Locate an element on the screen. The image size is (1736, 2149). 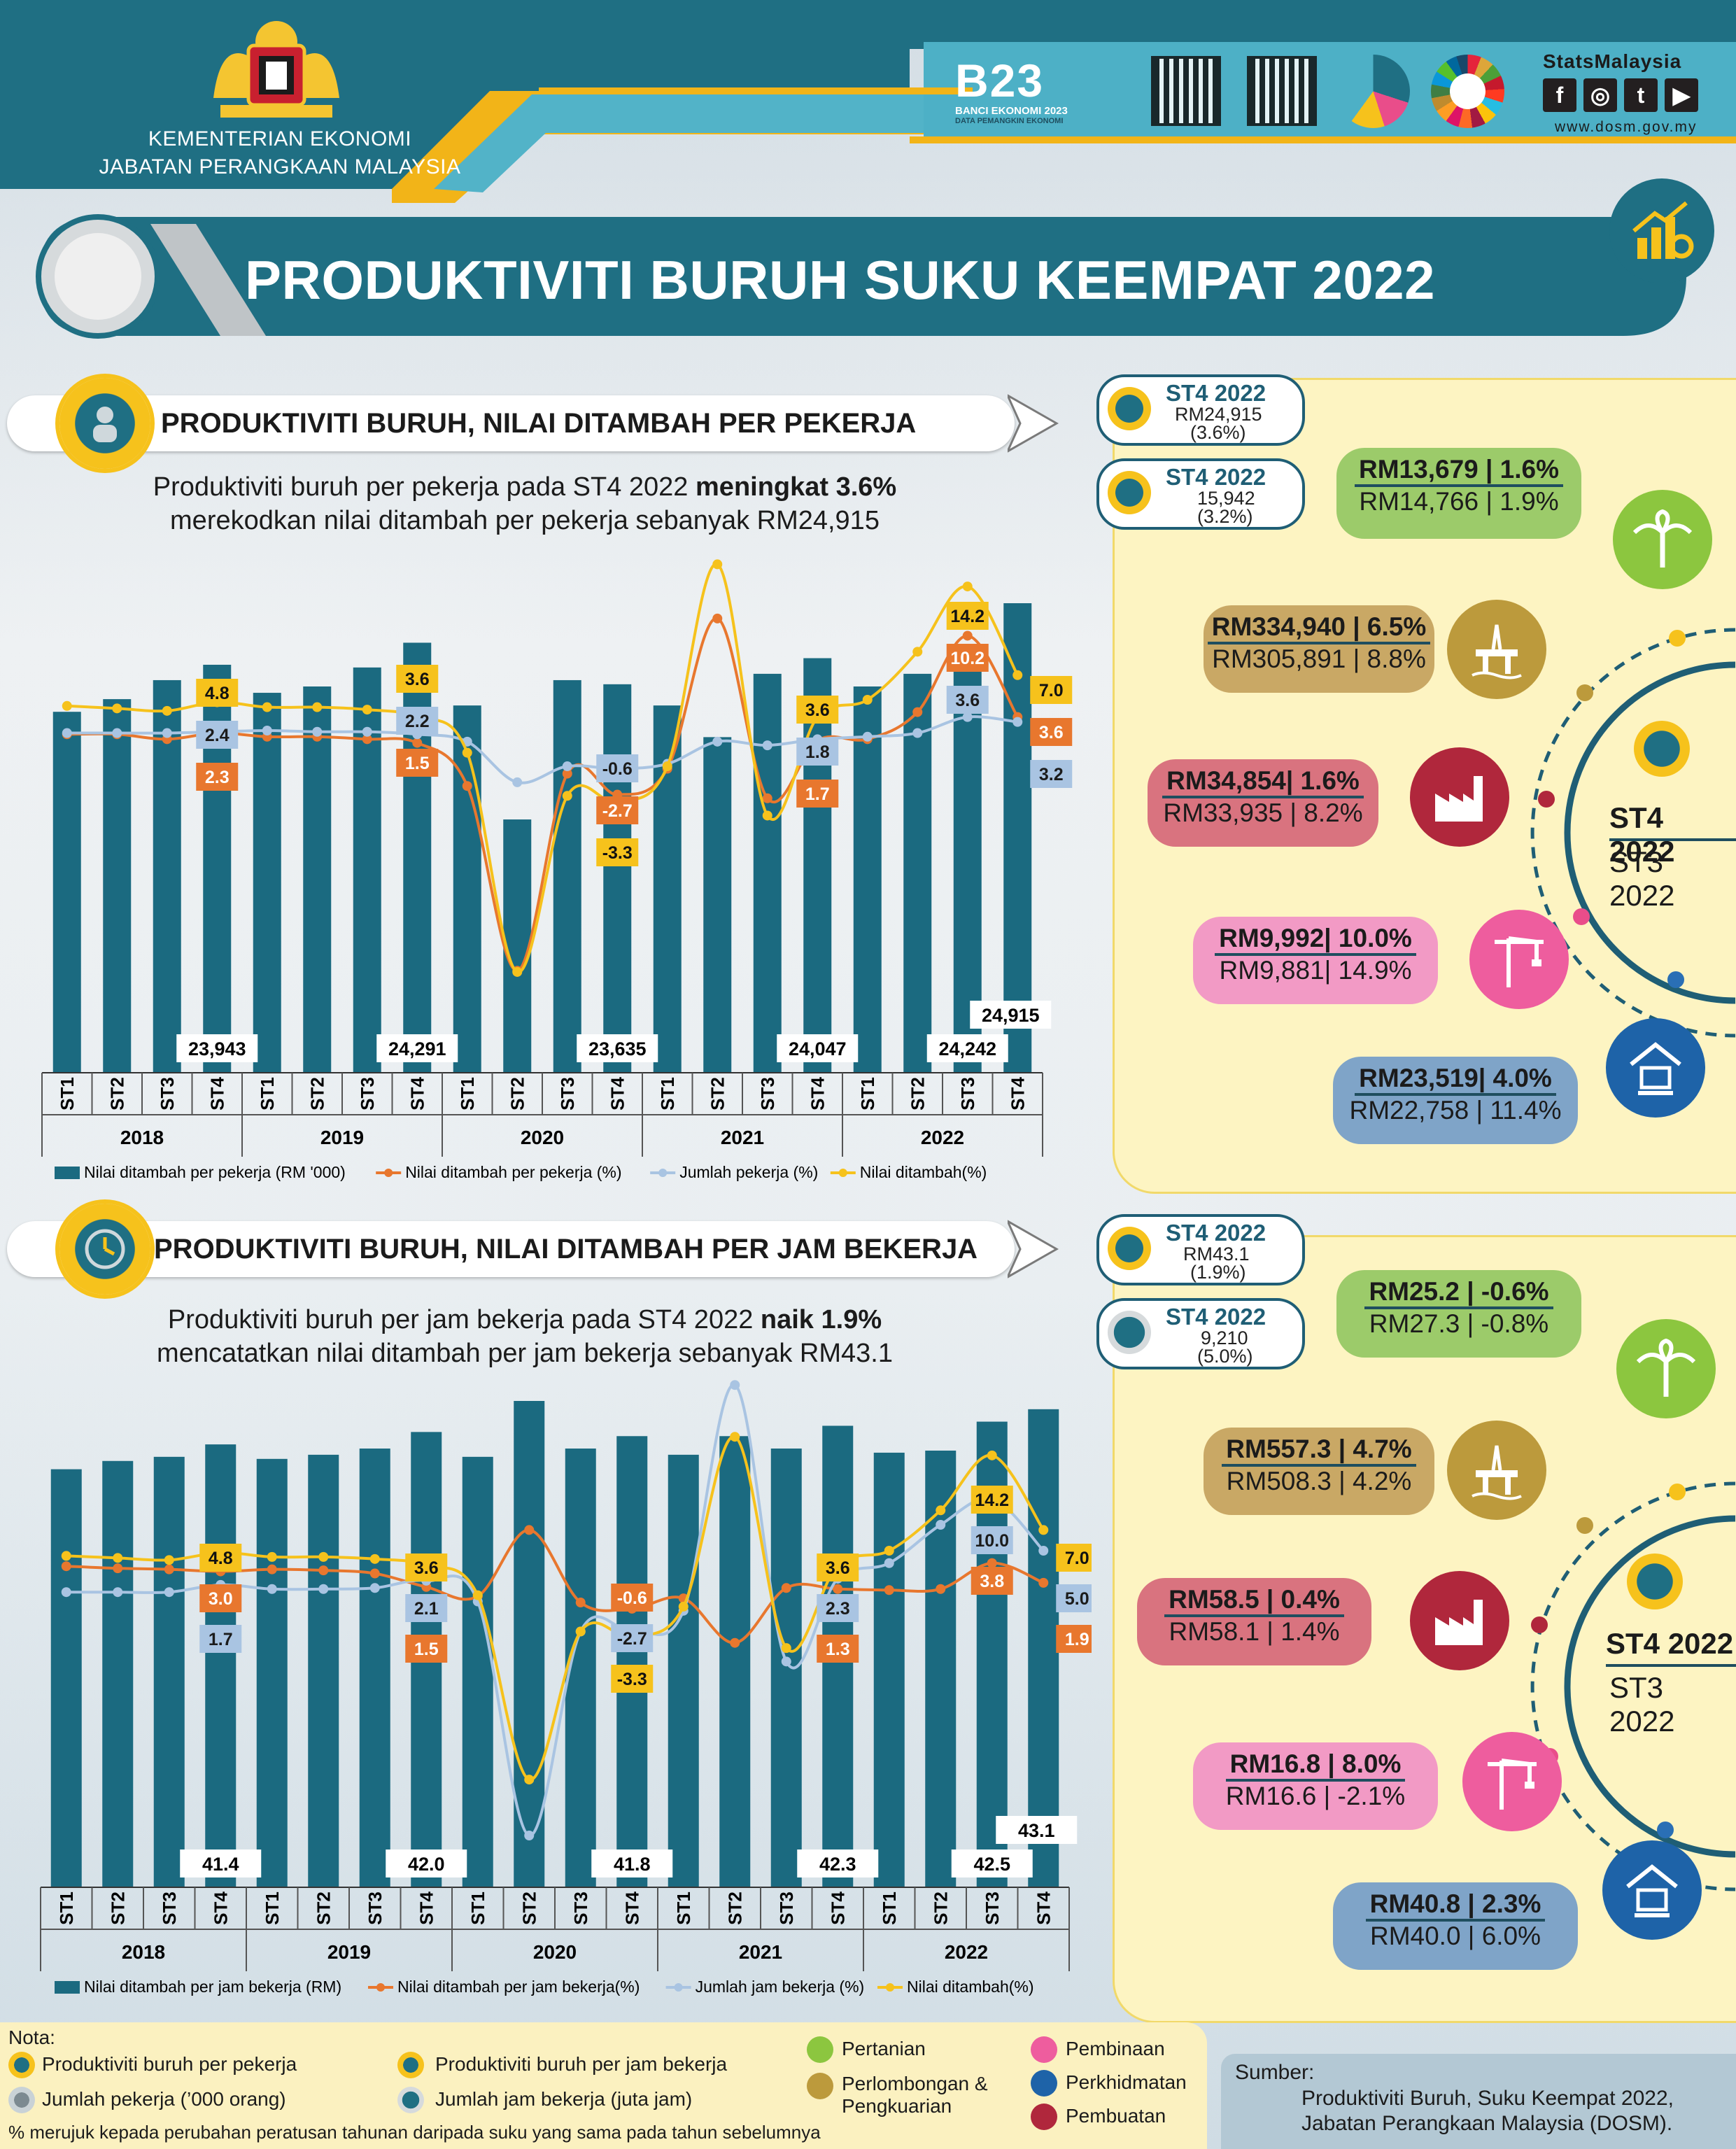
youtube-icon: ▶ is located at coordinates (1681, 95).